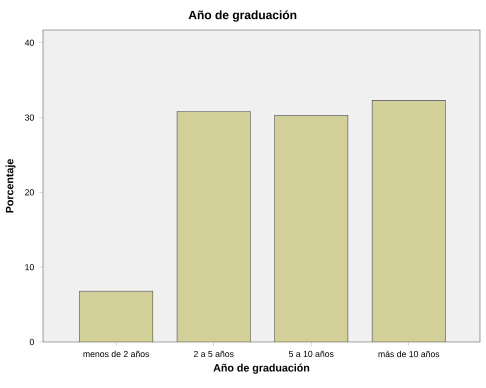 Image resolution: width=486 pixels, height=388 pixels. I want to click on x-tick-label: 5 a 10 años, so click(311, 353).